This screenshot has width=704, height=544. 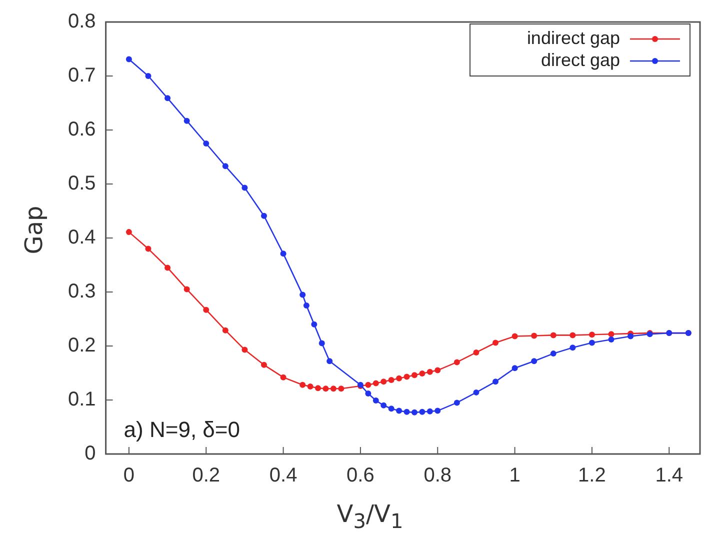 I want to click on x-tick-label: 0, so click(x=129, y=475).